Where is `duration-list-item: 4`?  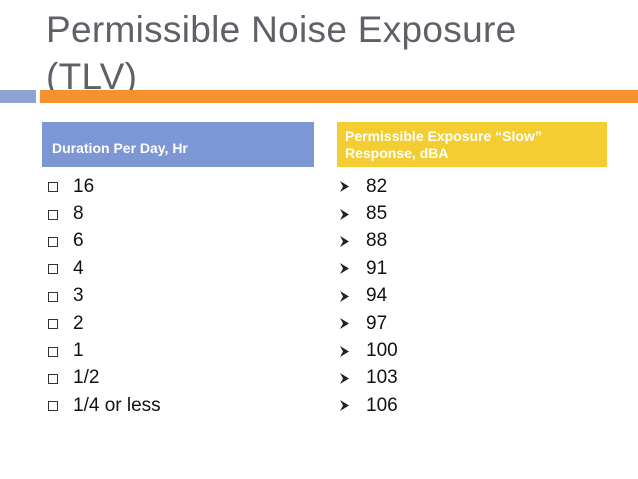 duration-list-item: 4 is located at coordinates (104, 268).